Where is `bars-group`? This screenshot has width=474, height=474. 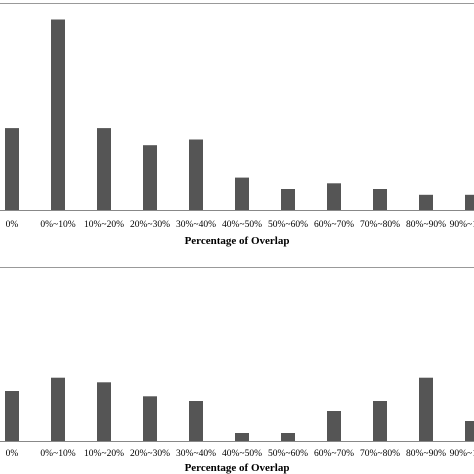
bars-group is located at coordinates (239, 409).